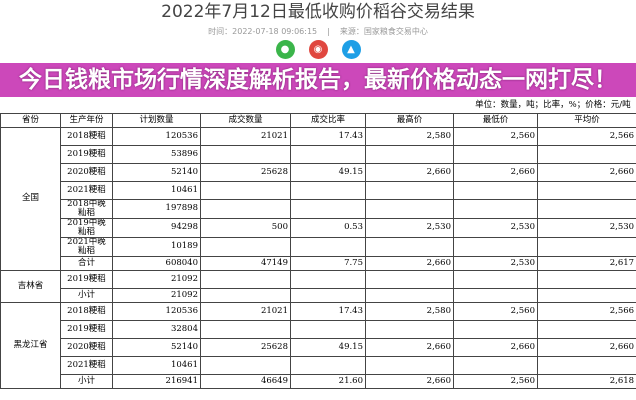  What do you see at coordinates (318, 295) in the screenshot?
I see `table-row: 小计 21092` at bounding box center [318, 295].